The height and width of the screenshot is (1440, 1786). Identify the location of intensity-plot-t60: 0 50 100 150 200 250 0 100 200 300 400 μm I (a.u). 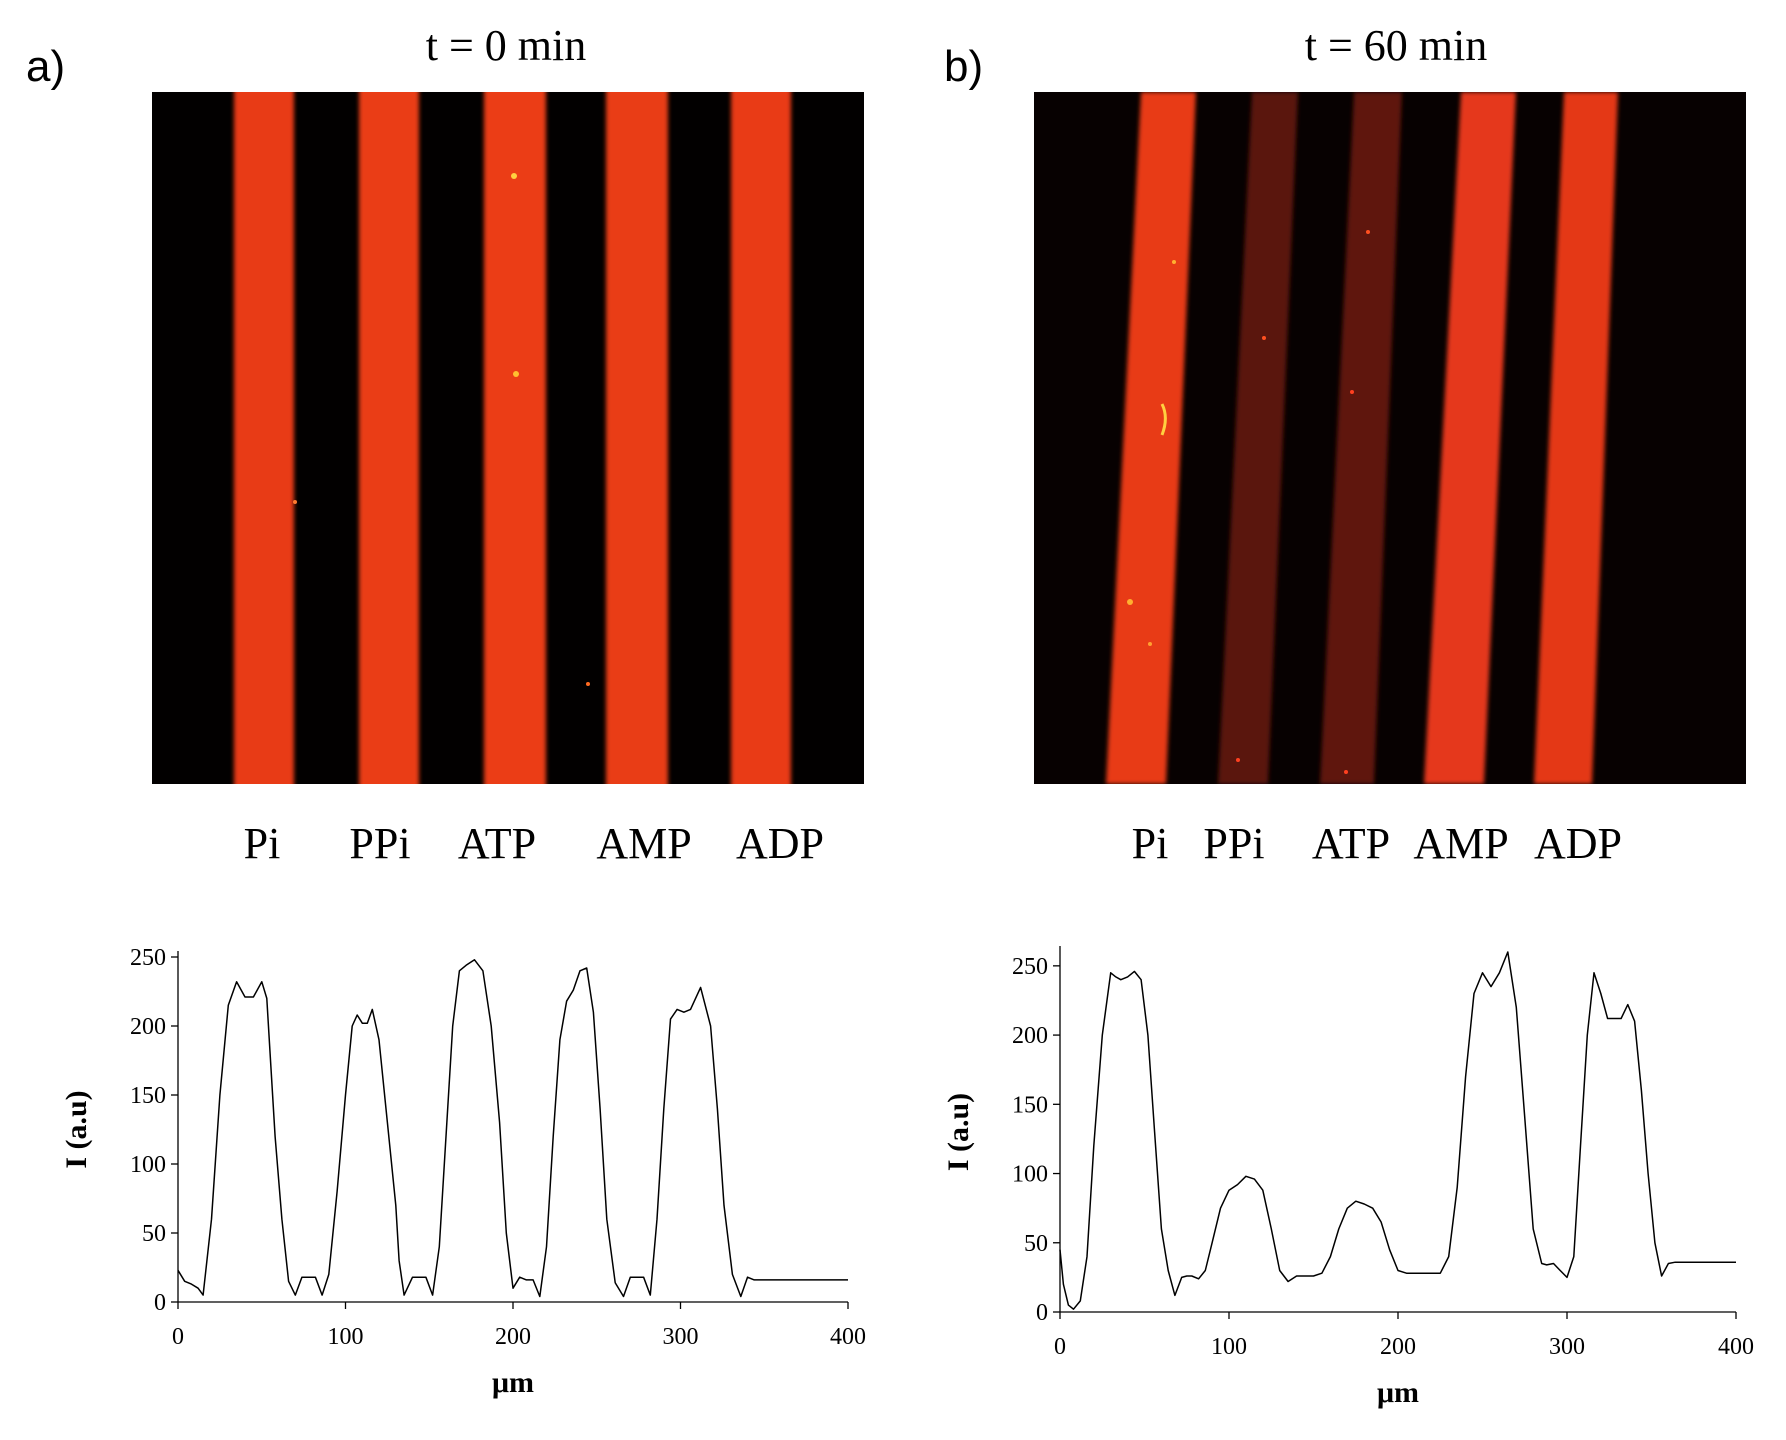
(1348, 1177).